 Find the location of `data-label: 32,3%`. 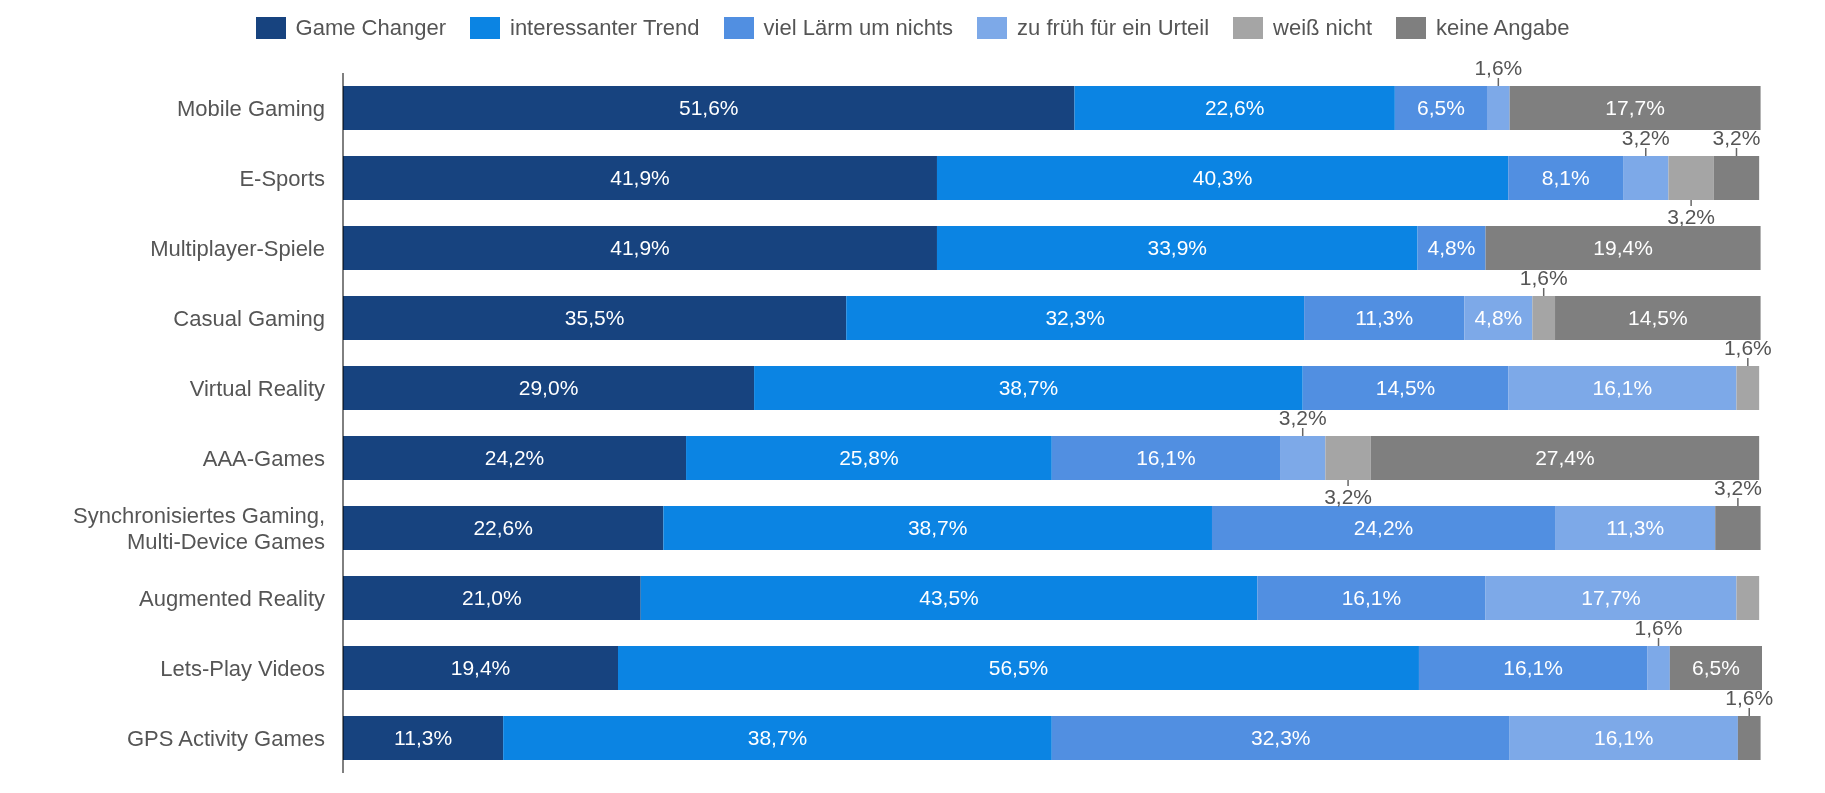

data-label: 32,3% is located at coordinates (1075, 317).